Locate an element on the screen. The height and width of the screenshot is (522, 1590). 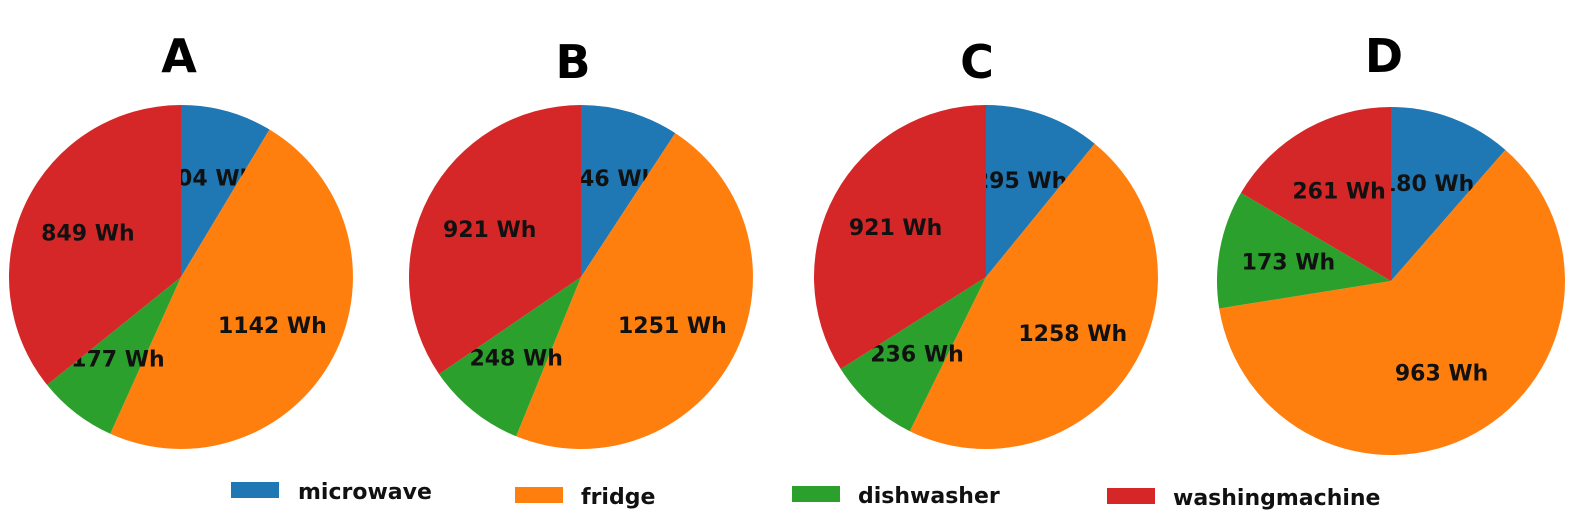
legend: microwave fridge dishwasher washingmachine is located at coordinates (805, 495).